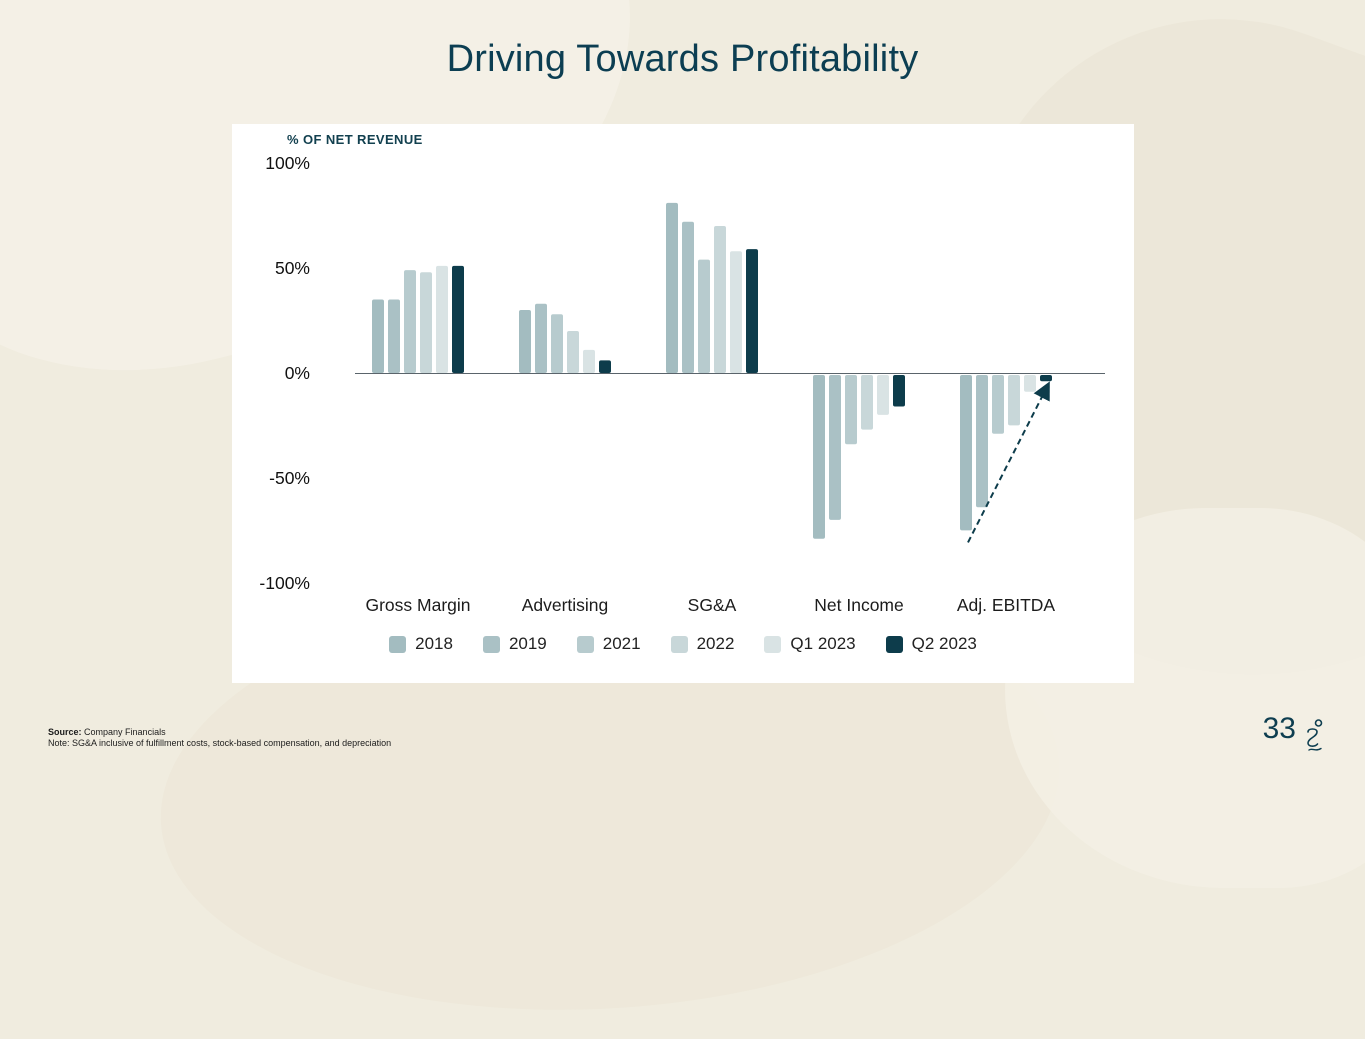 The height and width of the screenshot is (1039, 1365). What do you see at coordinates (835, 447) in the screenshot?
I see `bar-2019-net-income` at bounding box center [835, 447].